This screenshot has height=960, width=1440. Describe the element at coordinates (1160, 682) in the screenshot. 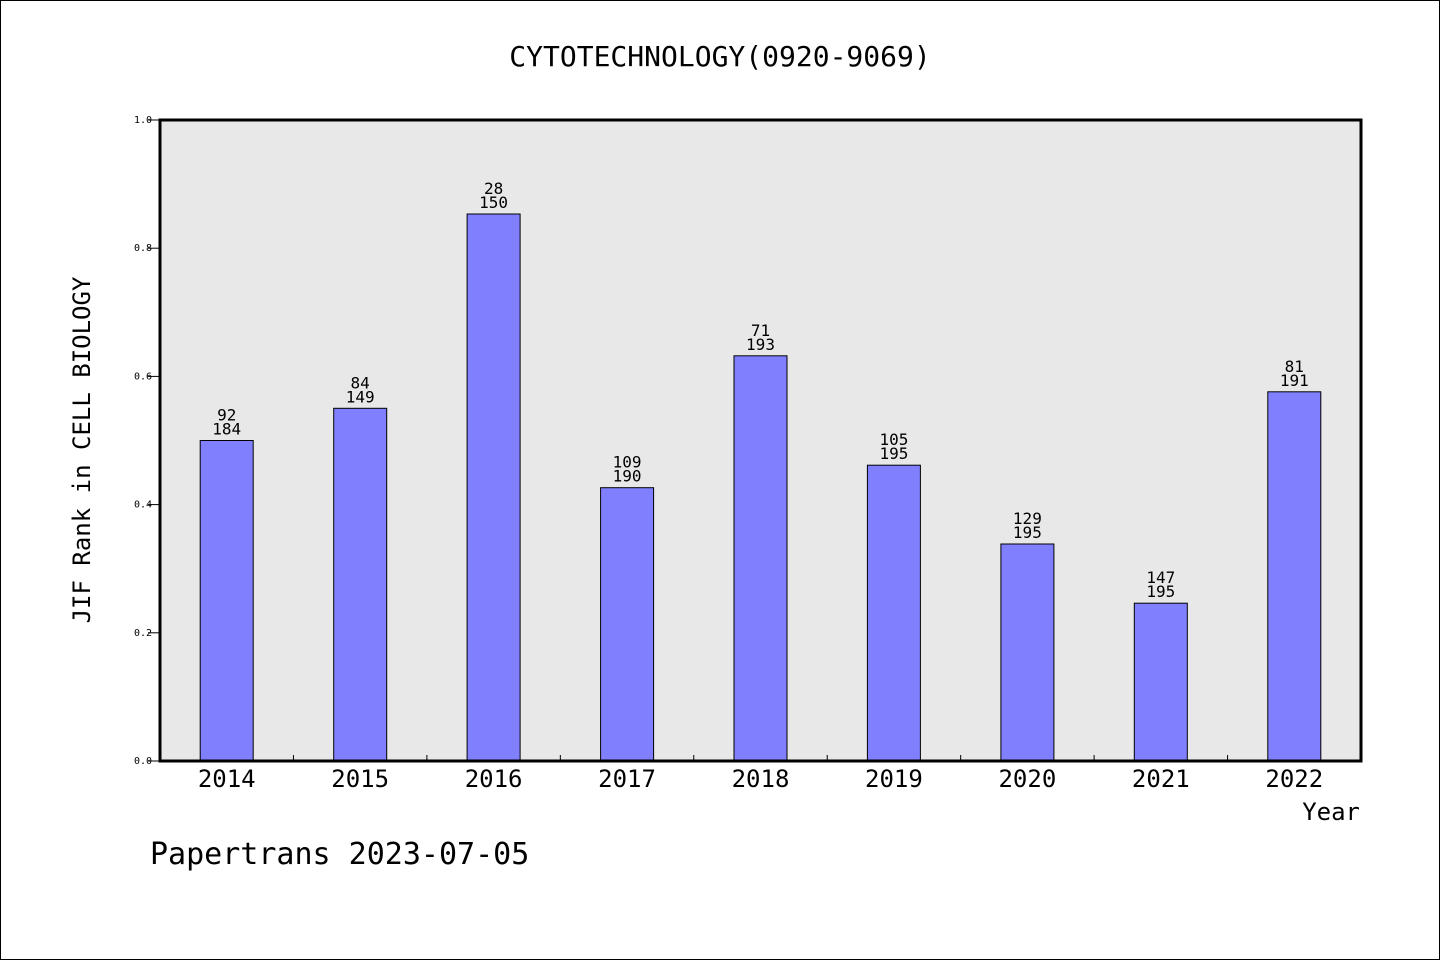

I see `bar-2021` at that location.